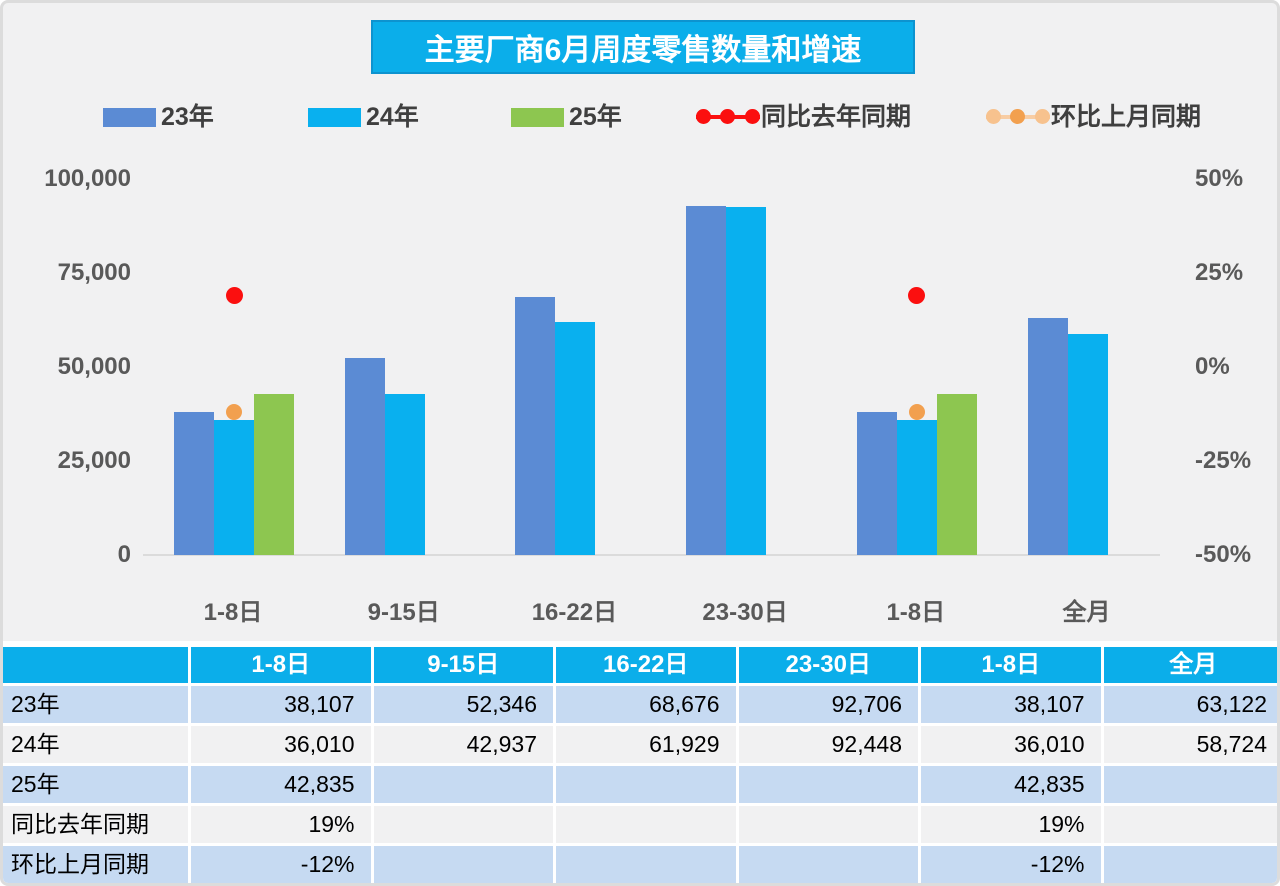 Image resolution: width=1280 pixels, height=886 pixels. What do you see at coordinates (575, 438) in the screenshot?
I see `bar-series1-group2` at bounding box center [575, 438].